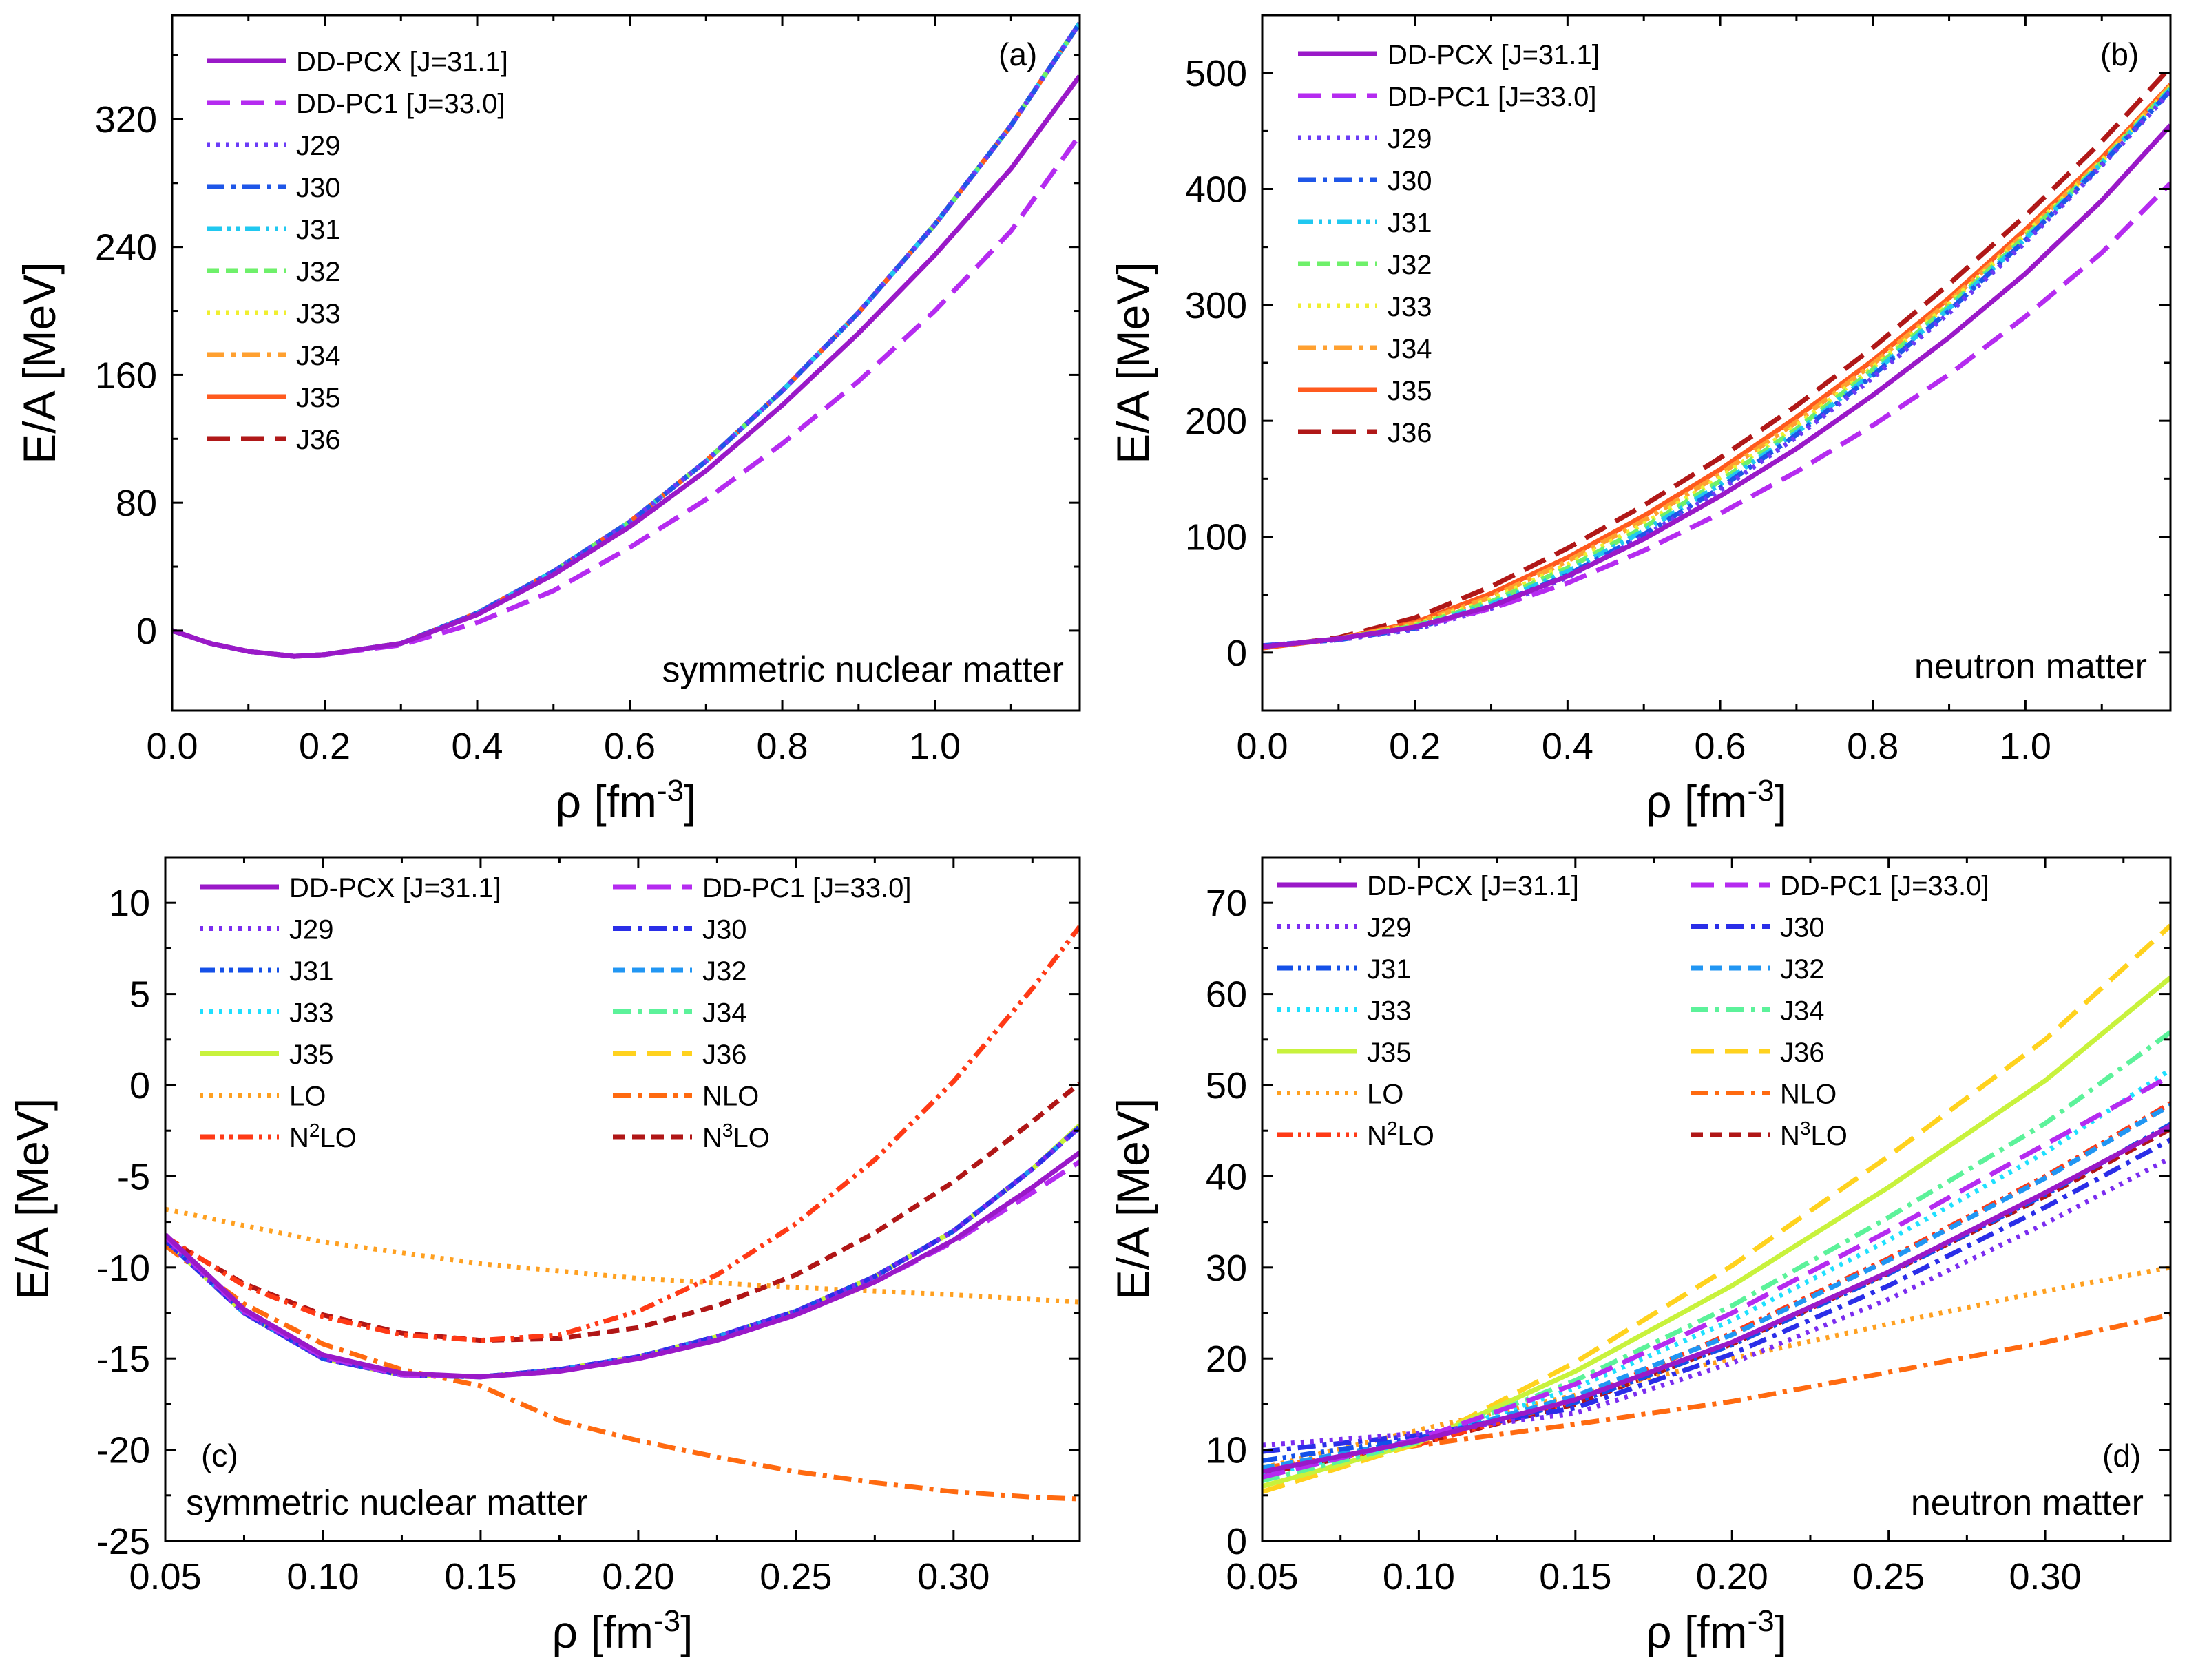 This screenshot has width=2187, height=1680. What do you see at coordinates (123, 1450) in the screenshot?
I see `y-tick-label: -20` at bounding box center [123, 1450].